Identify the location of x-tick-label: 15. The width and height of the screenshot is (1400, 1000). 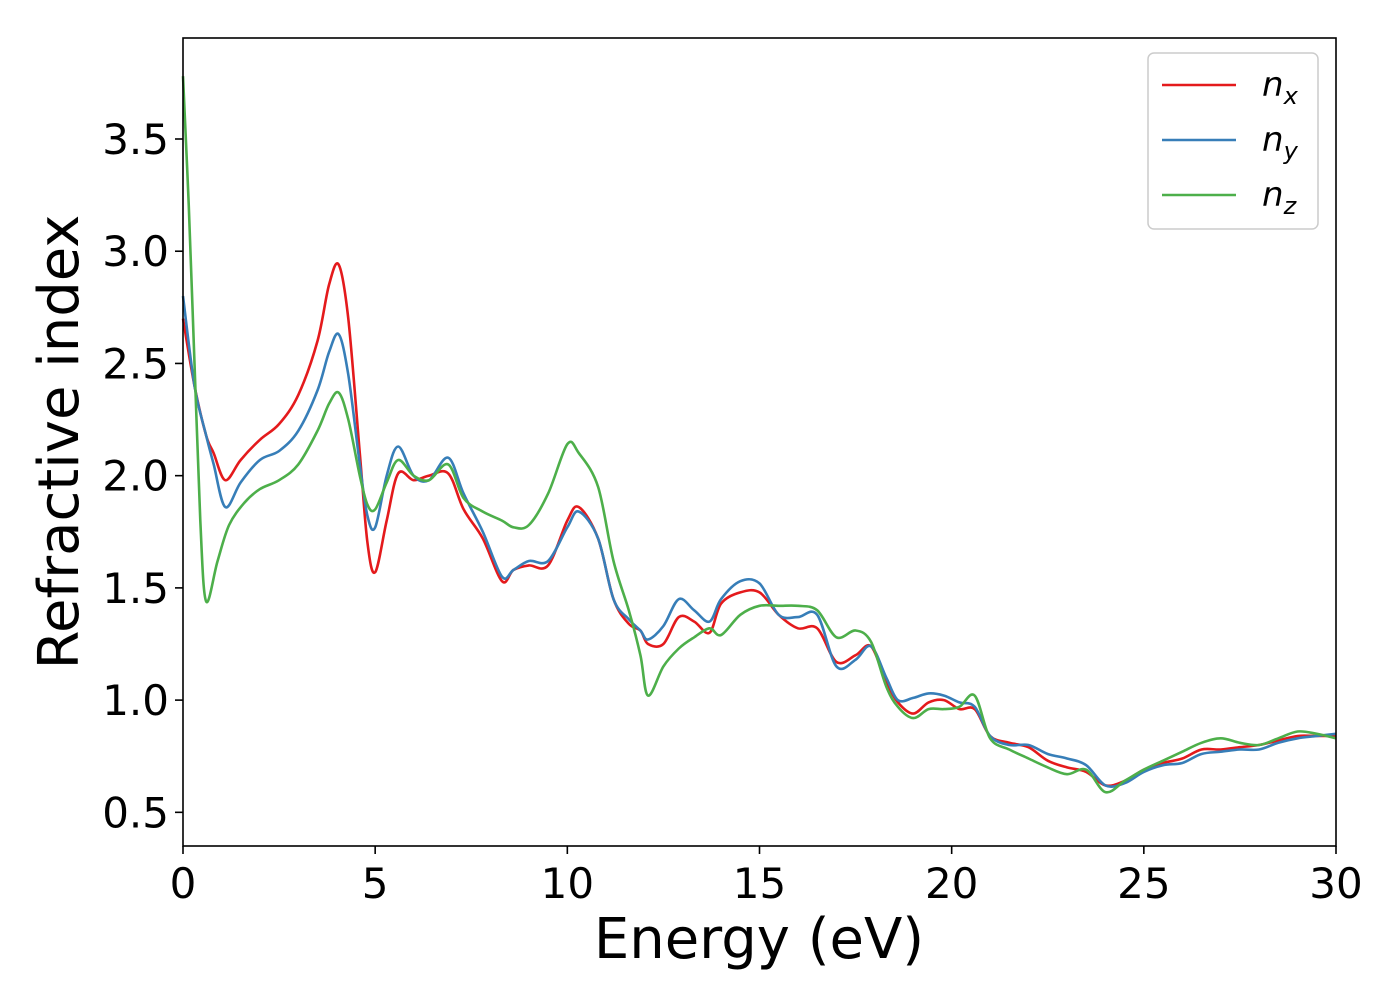
(759, 883).